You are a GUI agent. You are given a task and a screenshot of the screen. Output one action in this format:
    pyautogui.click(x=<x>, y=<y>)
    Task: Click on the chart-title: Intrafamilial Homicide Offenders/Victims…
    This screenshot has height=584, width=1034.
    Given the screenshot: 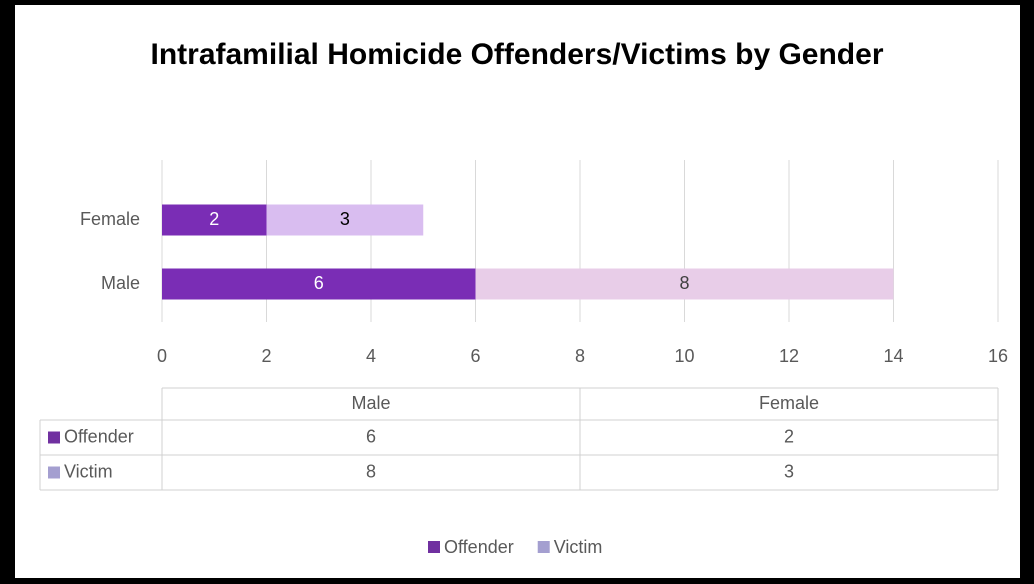 What is the action you would take?
    pyautogui.click(x=517, y=54)
    